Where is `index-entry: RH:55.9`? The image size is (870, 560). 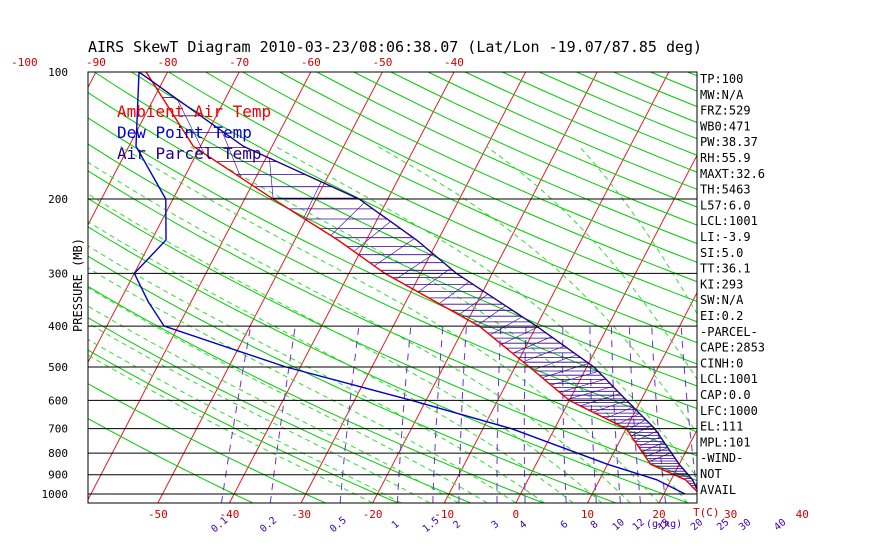 index-entry: RH:55.9 is located at coordinates (725, 158).